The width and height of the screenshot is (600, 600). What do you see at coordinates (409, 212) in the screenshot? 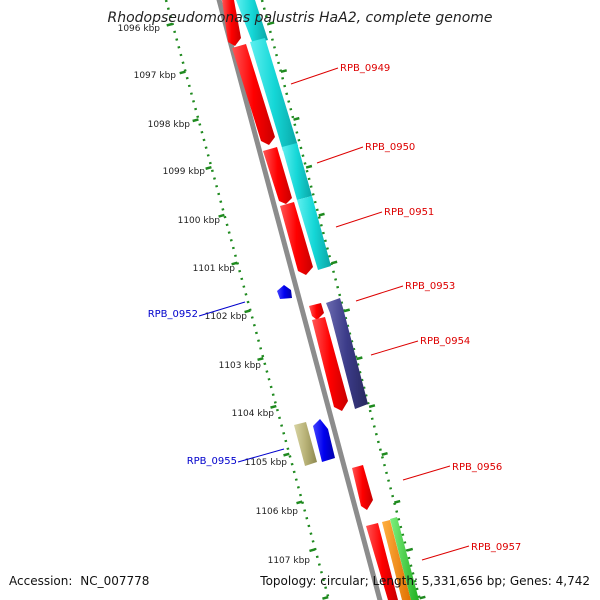
I see `gene-label: RPB_0951` at bounding box center [409, 212].